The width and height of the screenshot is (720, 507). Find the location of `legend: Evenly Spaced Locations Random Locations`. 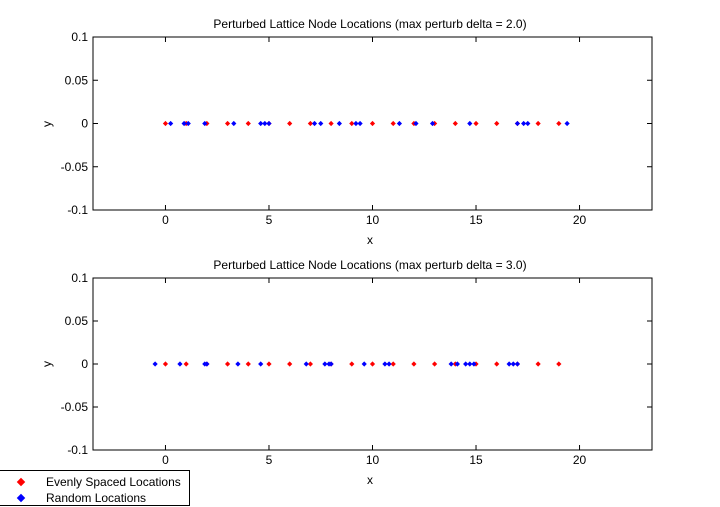

legend: Evenly Spaced Locations Random Locations is located at coordinates (95, 488).